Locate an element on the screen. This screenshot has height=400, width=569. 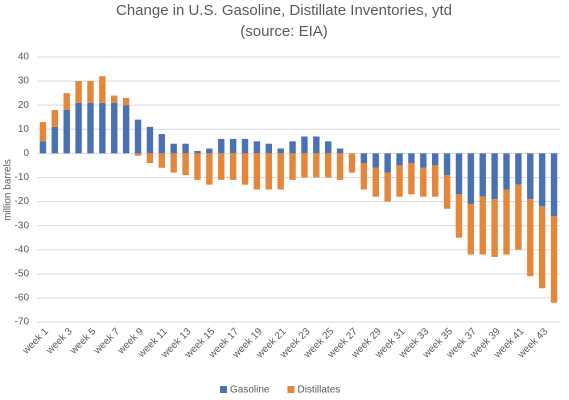
y-tick-label: -50 is located at coordinates (22, 273).